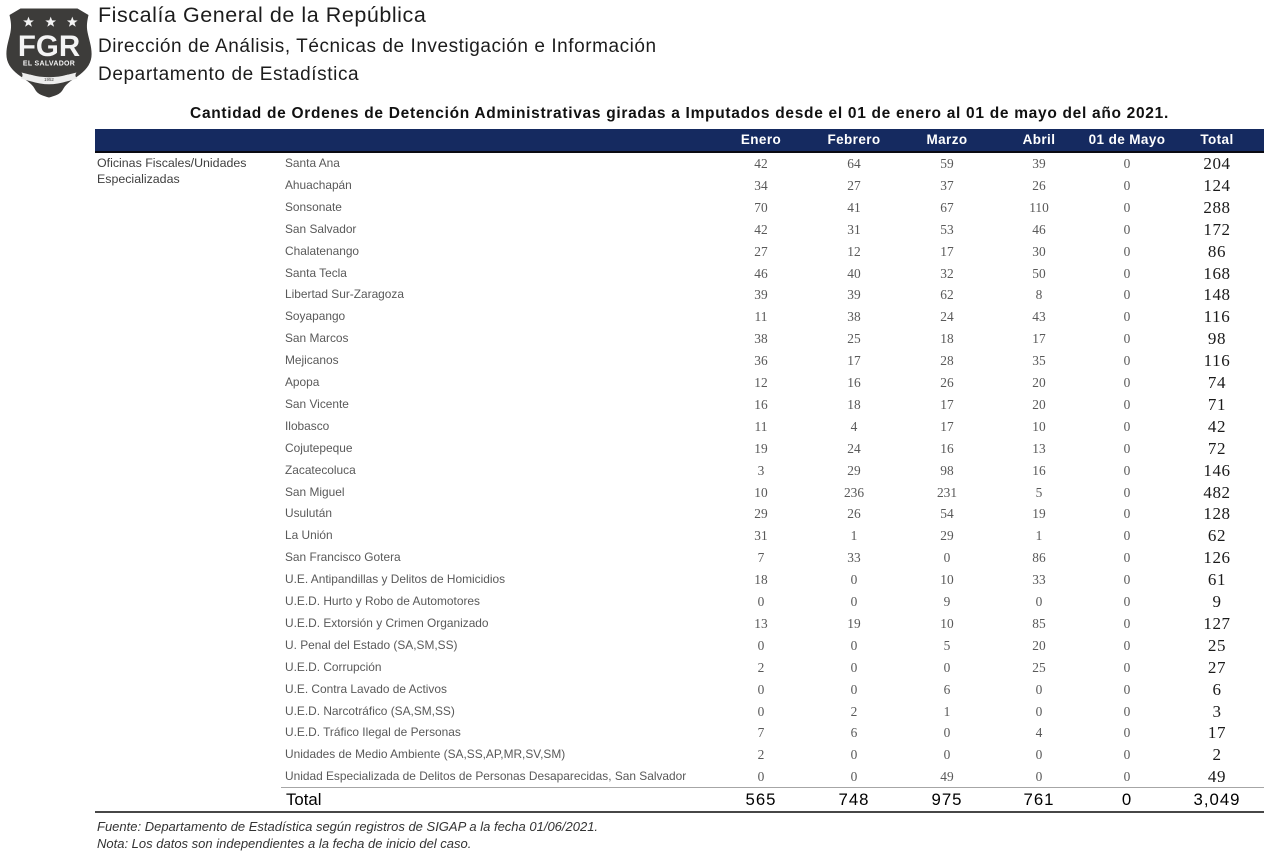 The height and width of the screenshot is (855, 1280). I want to click on svg-text: FGR, so click(49, 46).